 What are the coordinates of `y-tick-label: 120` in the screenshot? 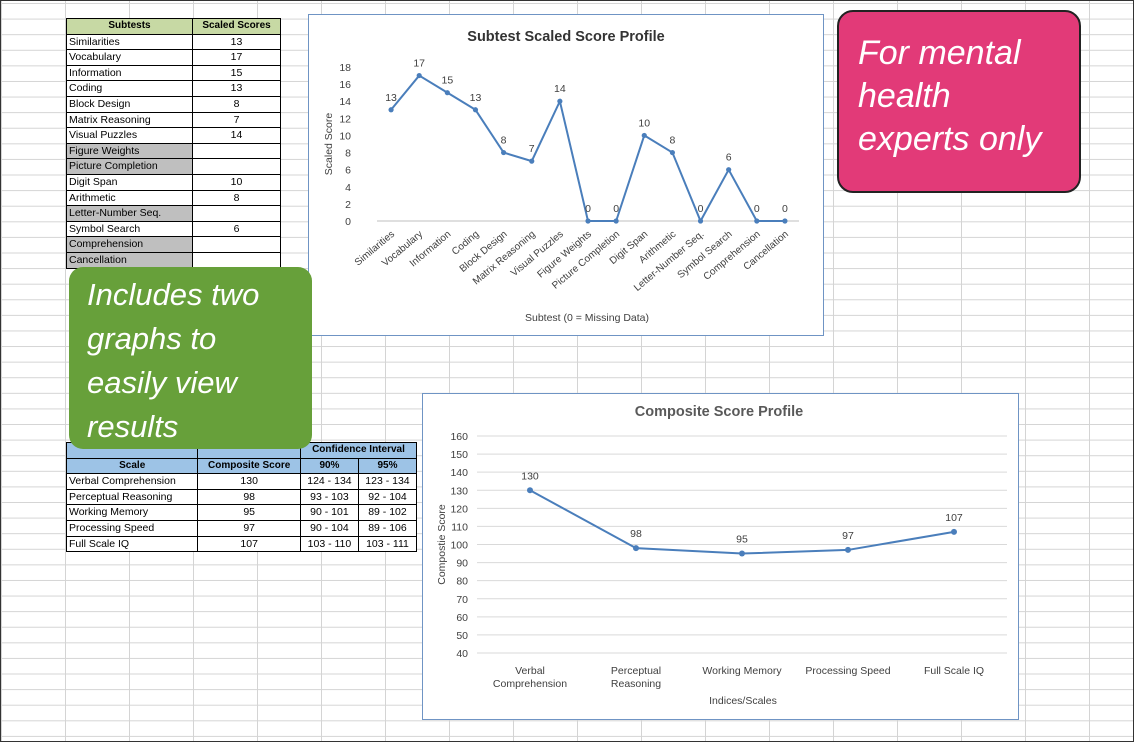 It's located at (459, 509).